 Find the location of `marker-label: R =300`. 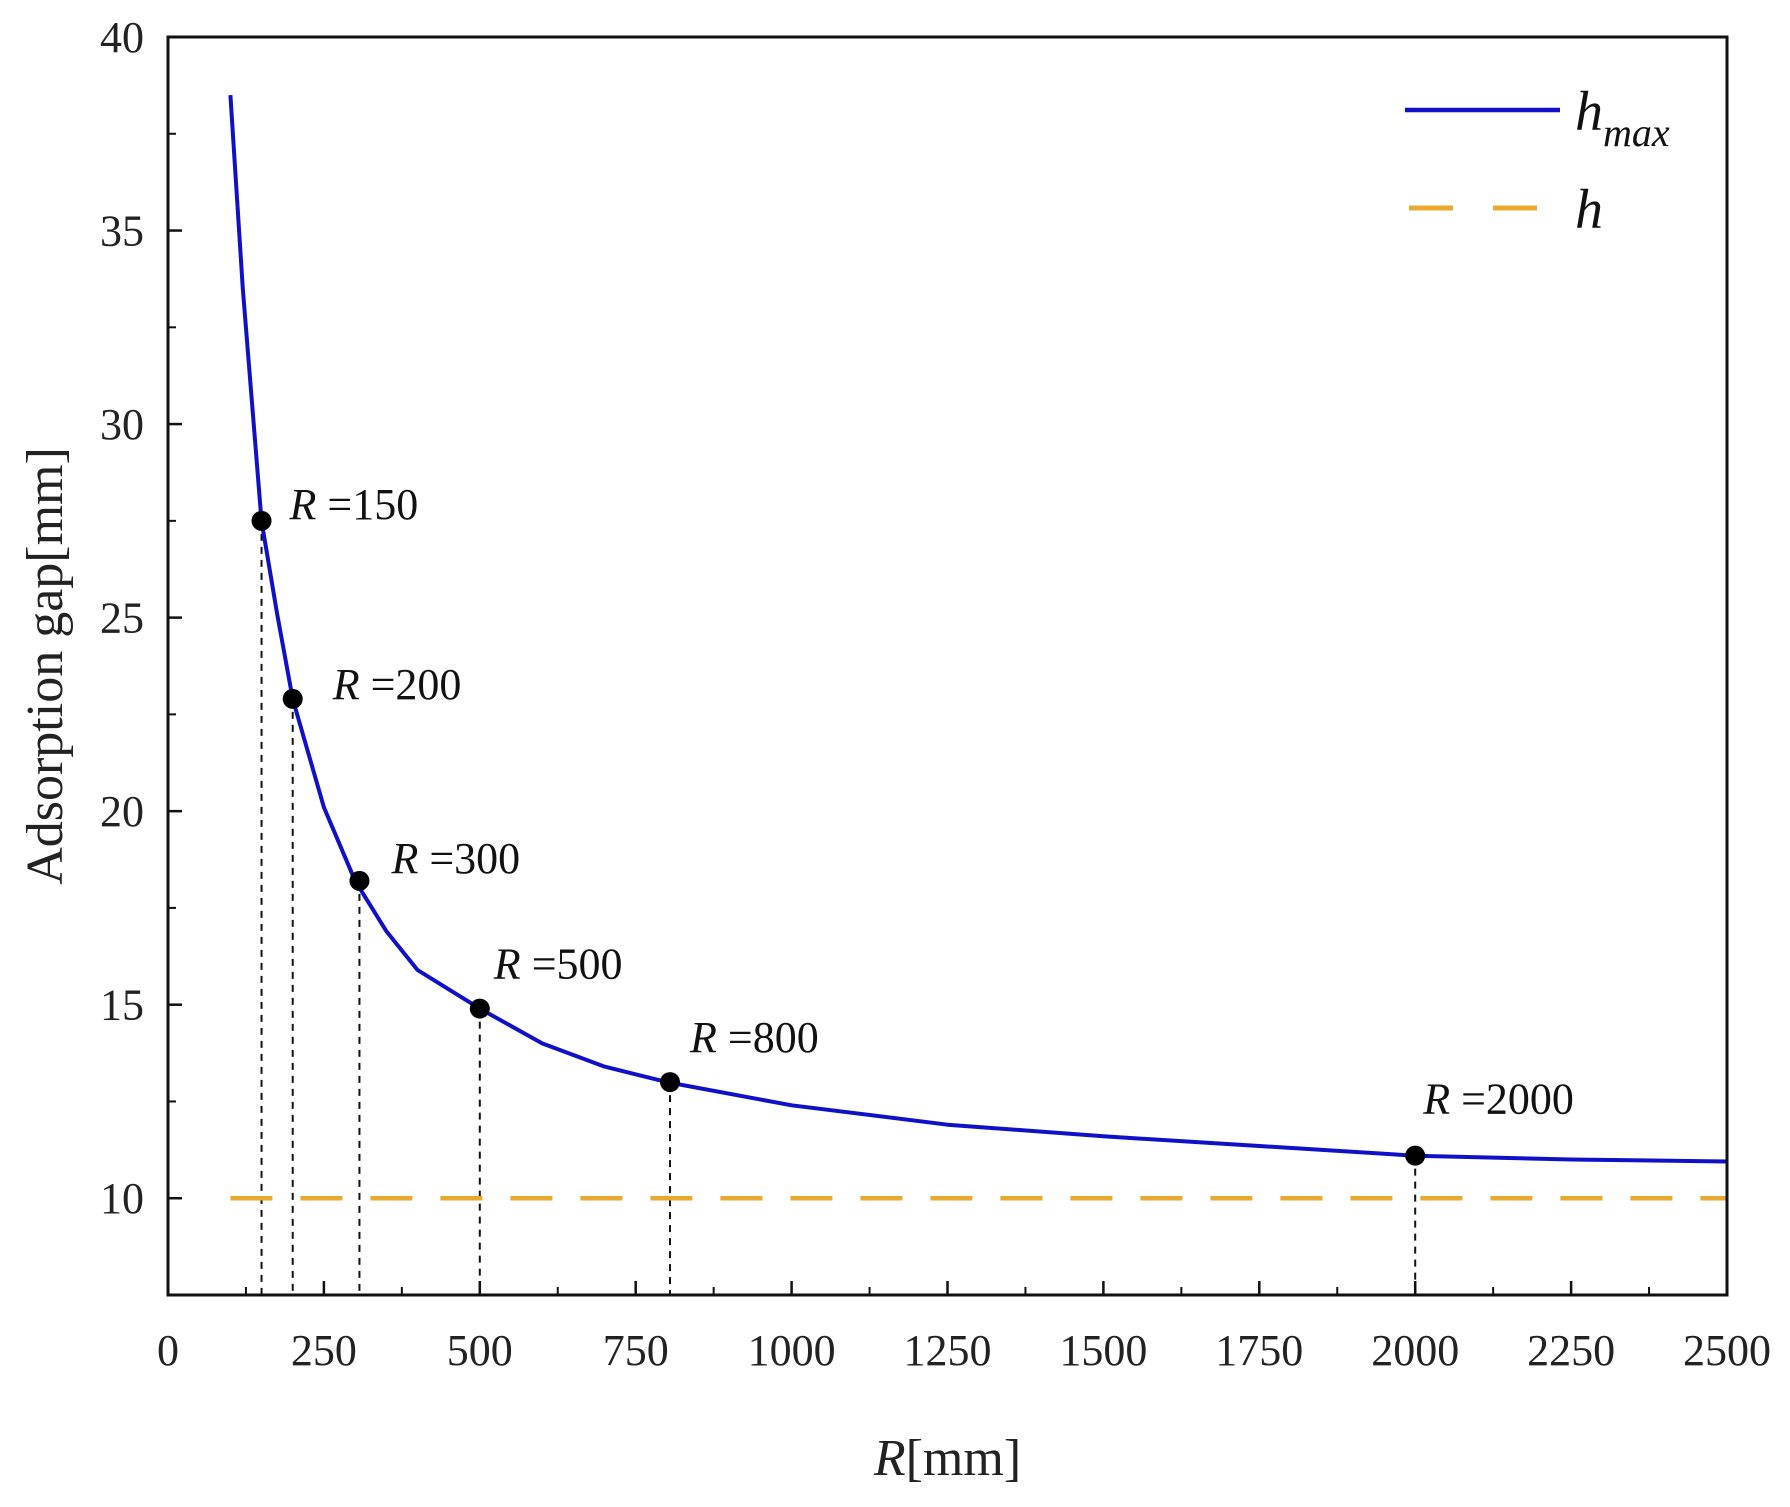

marker-label: R =300 is located at coordinates (455, 858).